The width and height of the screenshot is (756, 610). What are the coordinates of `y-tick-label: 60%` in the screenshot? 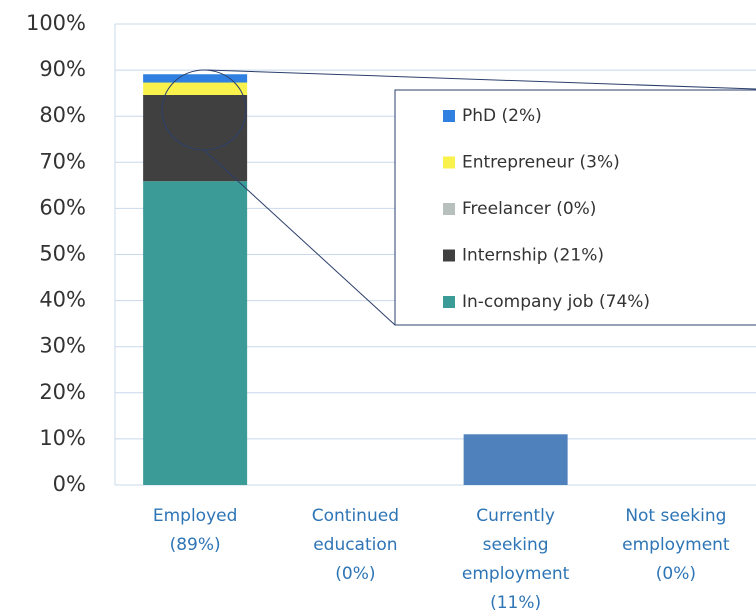 It's located at (62, 207).